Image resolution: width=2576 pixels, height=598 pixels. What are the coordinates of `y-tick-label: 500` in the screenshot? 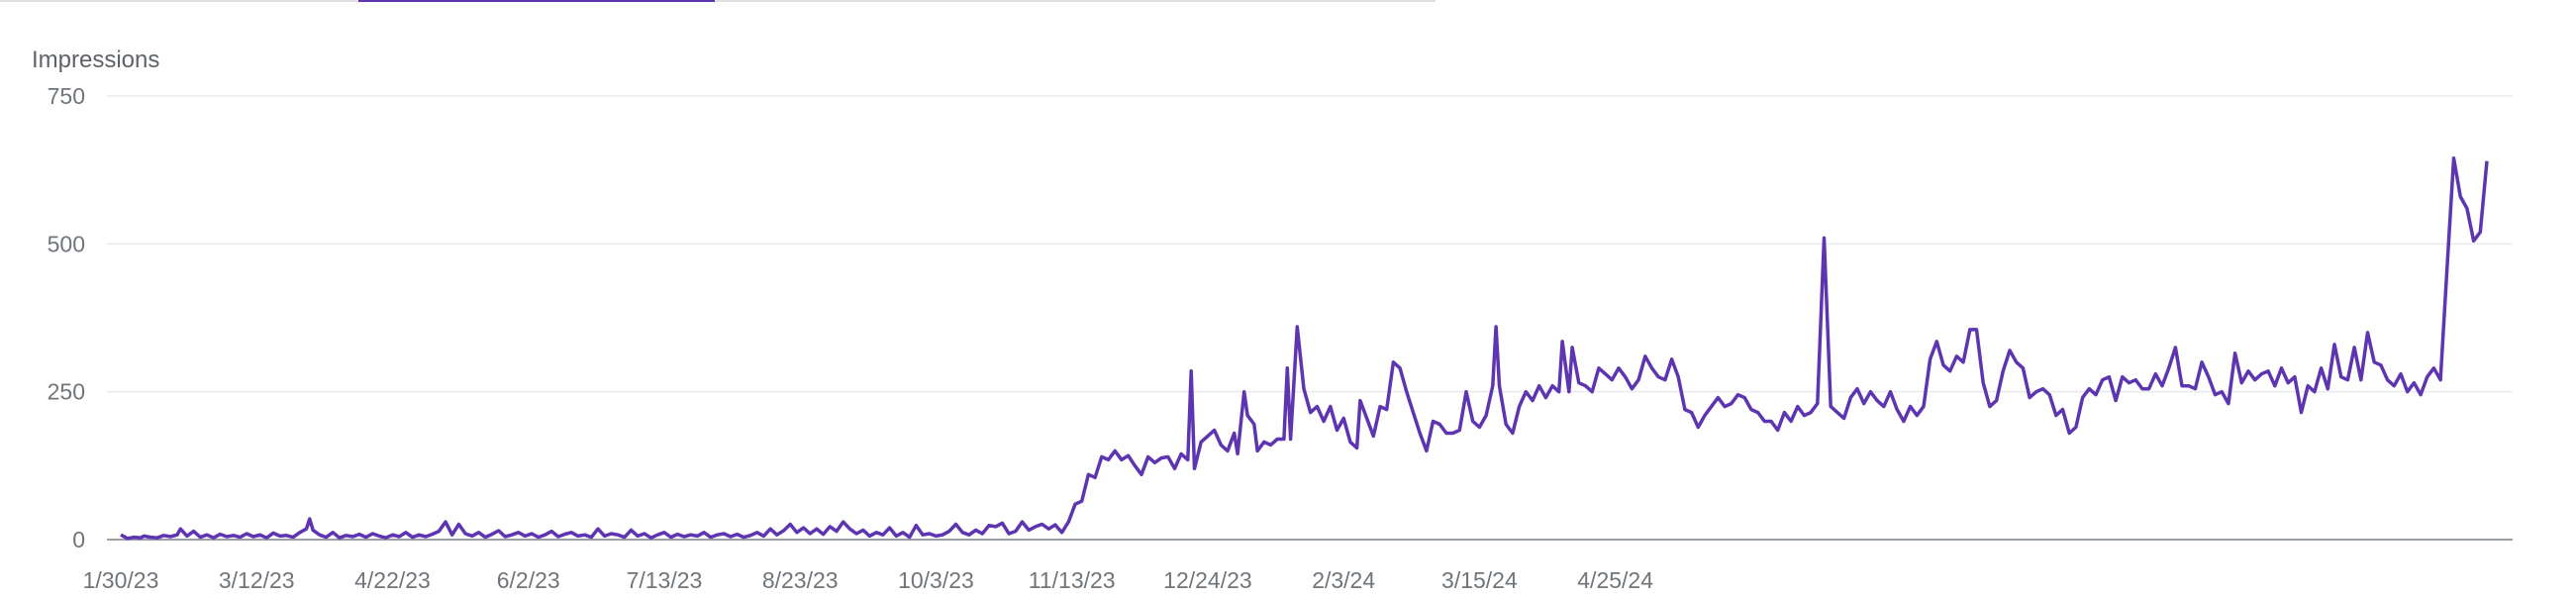 It's located at (67, 243).